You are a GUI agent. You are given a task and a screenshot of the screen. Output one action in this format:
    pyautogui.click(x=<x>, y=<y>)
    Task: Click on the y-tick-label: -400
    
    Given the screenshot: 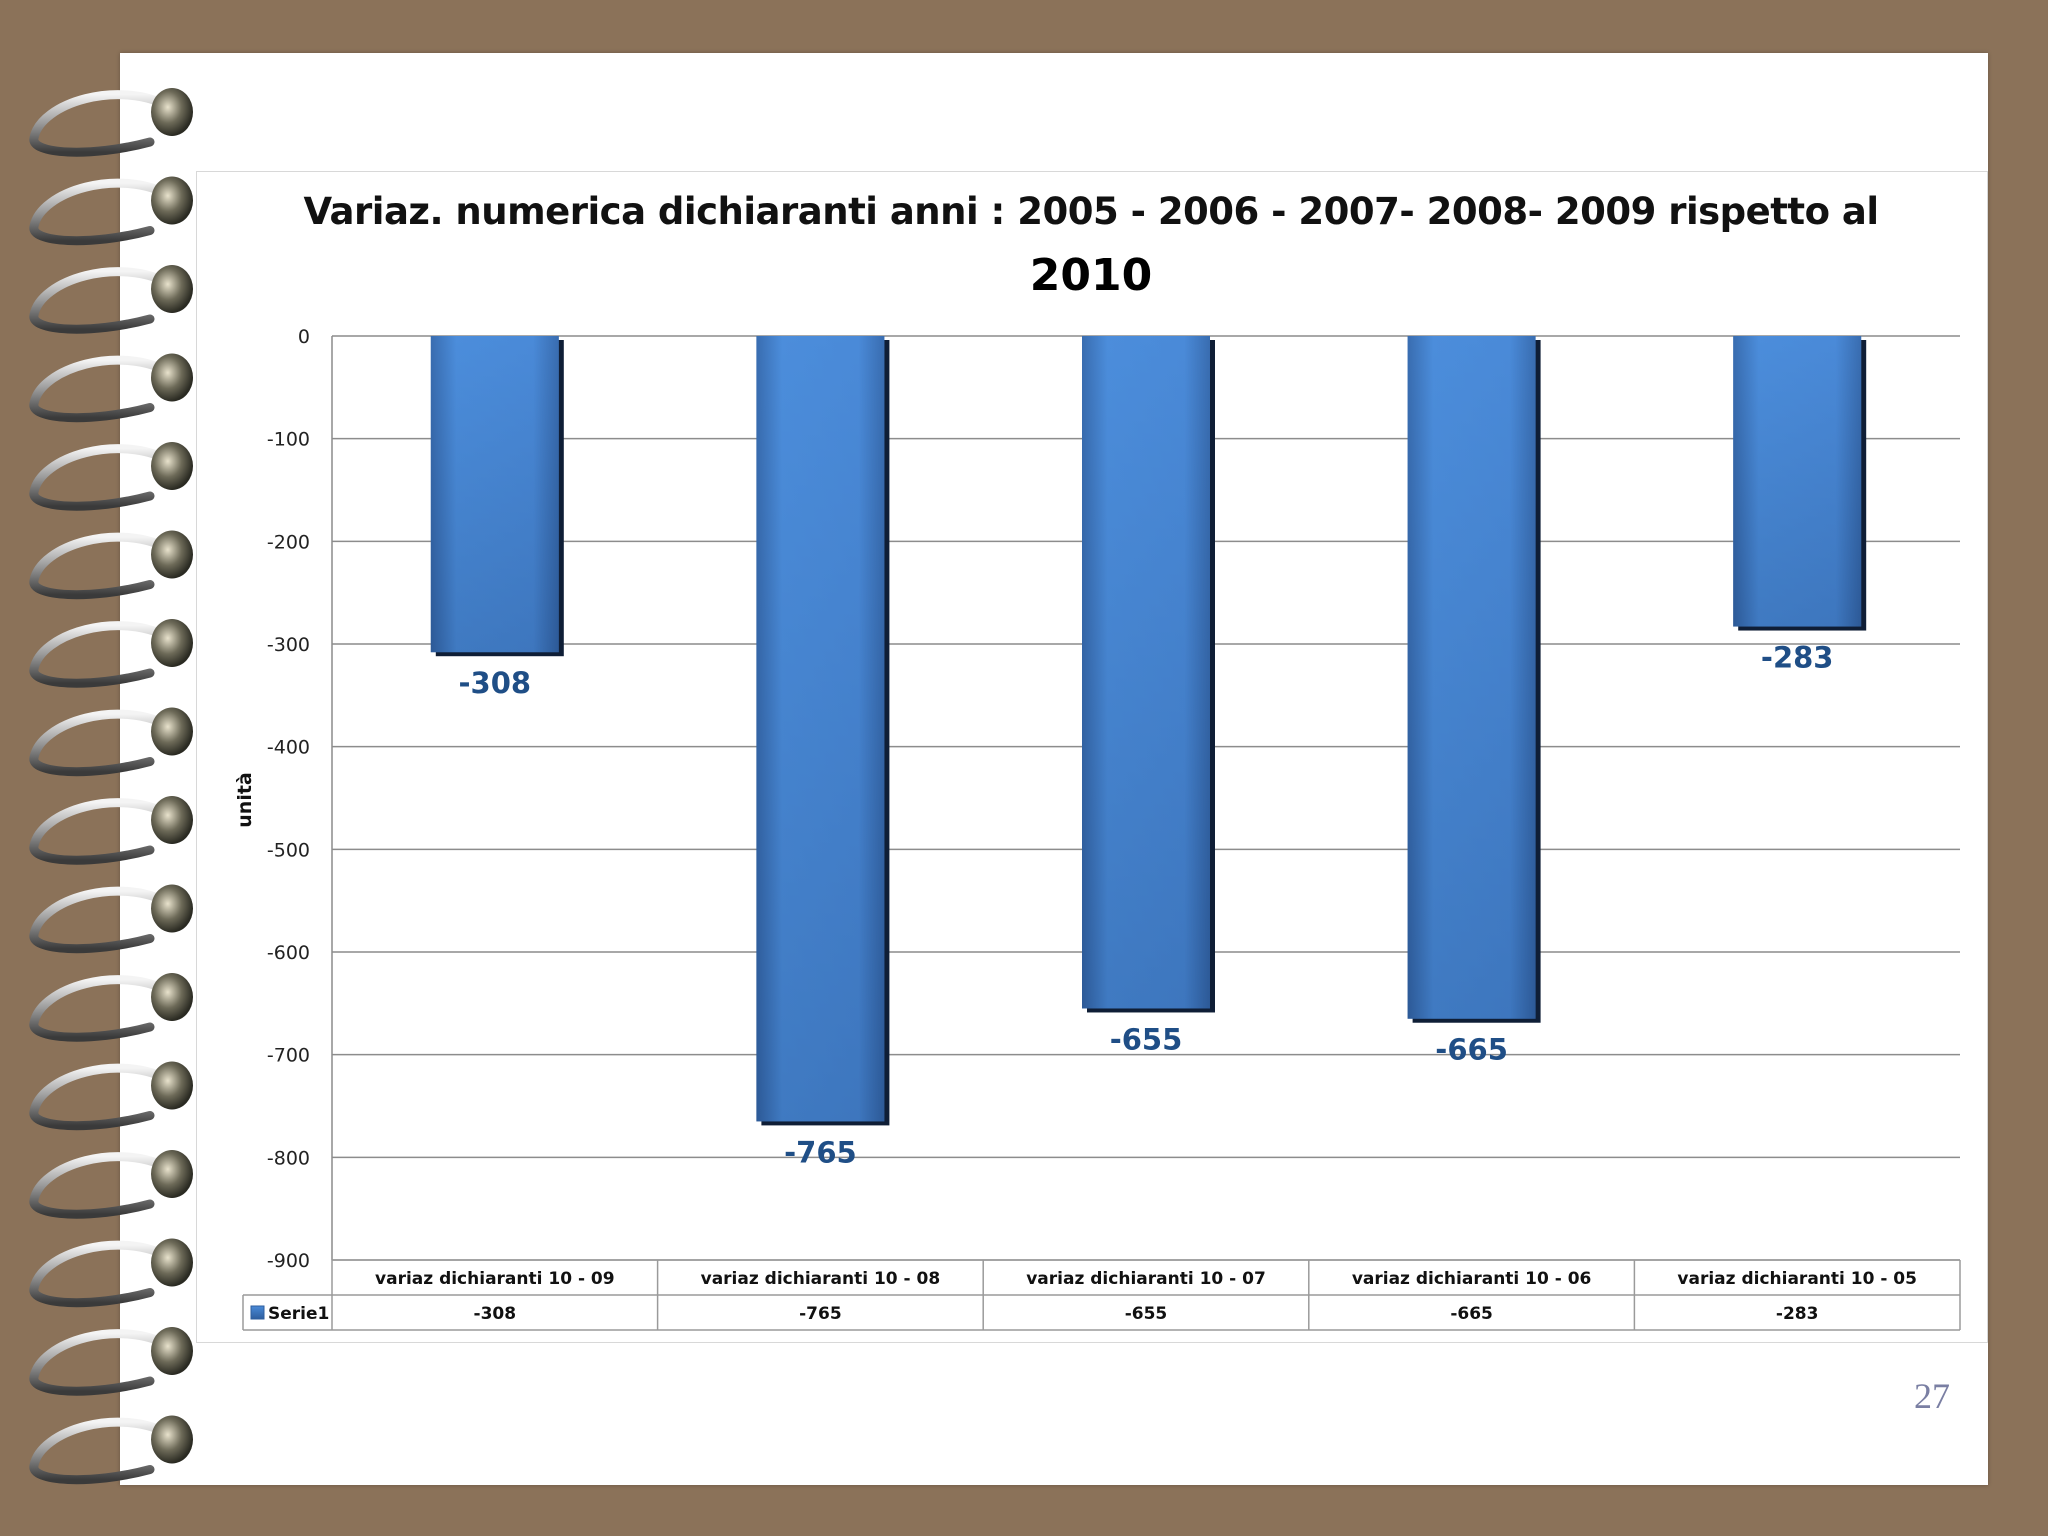 What is the action you would take?
    pyautogui.click(x=288, y=748)
    